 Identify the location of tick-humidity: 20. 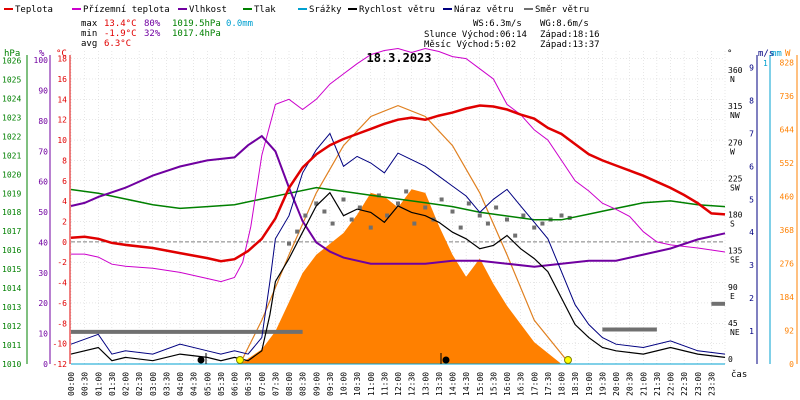
(43, 303).